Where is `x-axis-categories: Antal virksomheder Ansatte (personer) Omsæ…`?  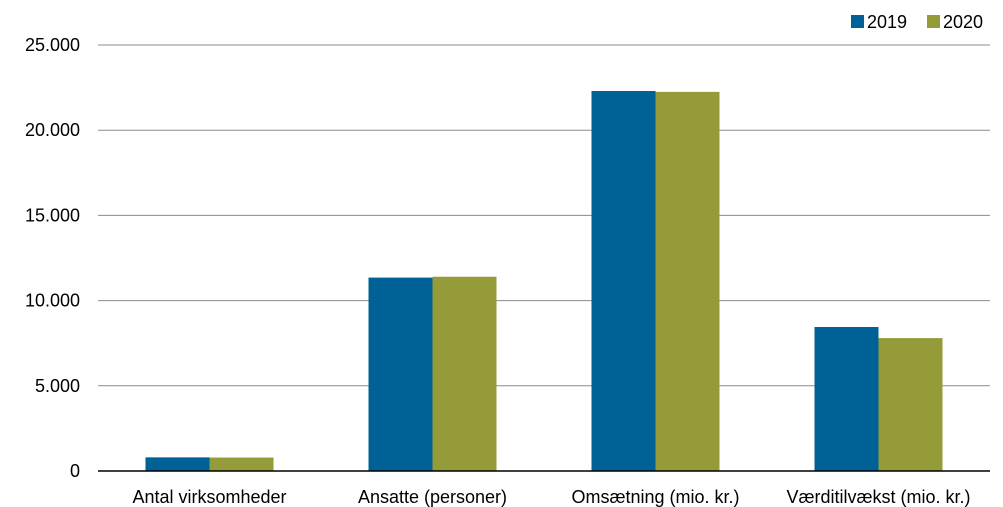 x-axis-categories: Antal virksomheder Ansatte (personer) Omsæ… is located at coordinates (551, 497).